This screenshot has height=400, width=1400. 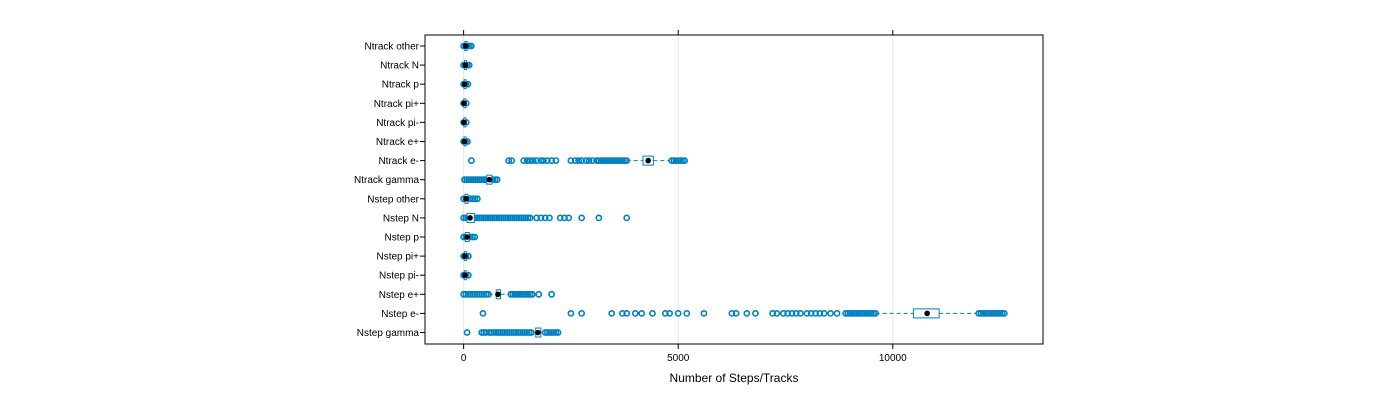 I want to click on tick-label: 10000, so click(x=893, y=358).